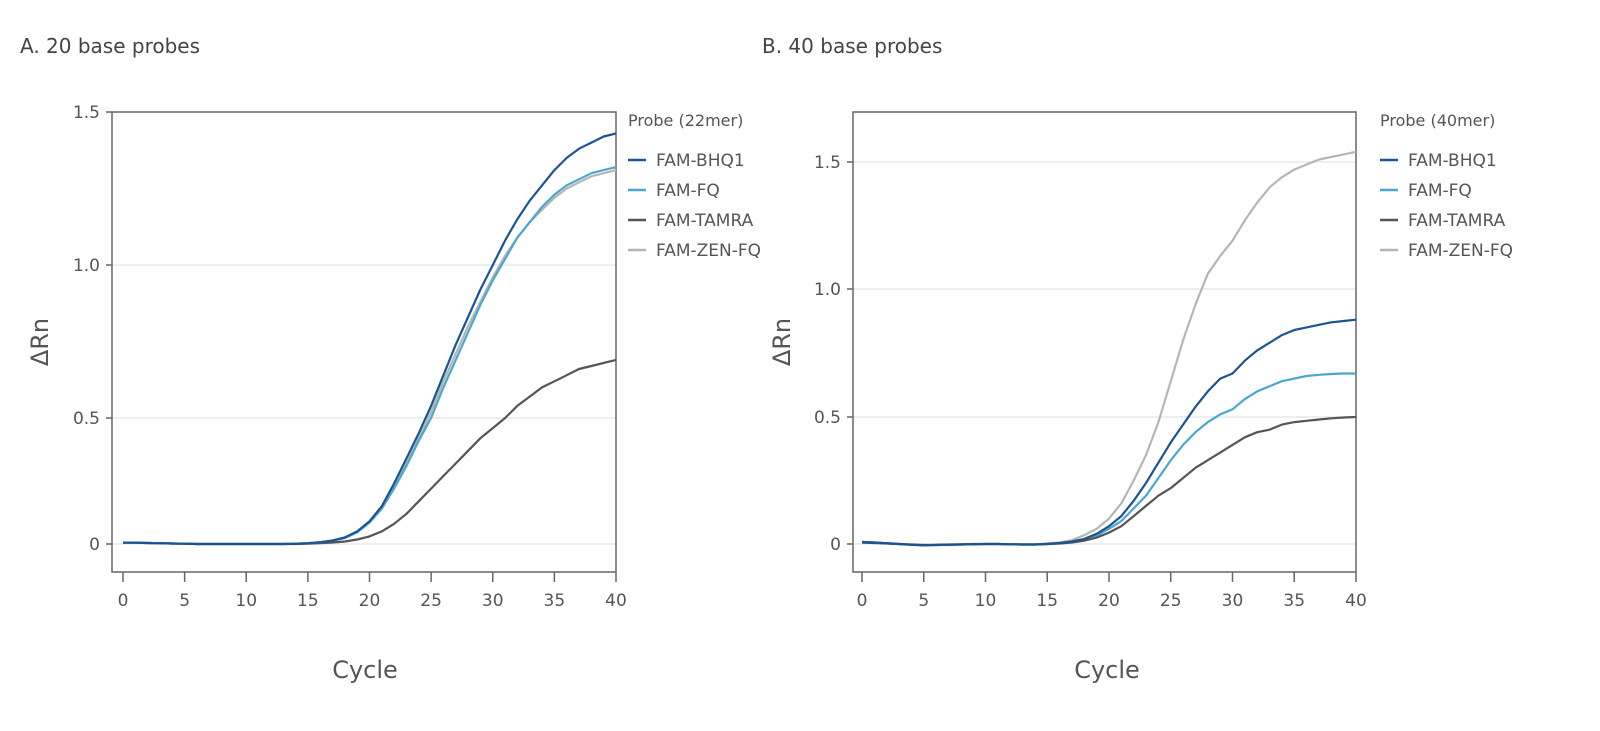 The width and height of the screenshot is (1600, 731). Describe the element at coordinates (852, 46) in the screenshot. I see `chart-title: B. 40 base probes` at that location.